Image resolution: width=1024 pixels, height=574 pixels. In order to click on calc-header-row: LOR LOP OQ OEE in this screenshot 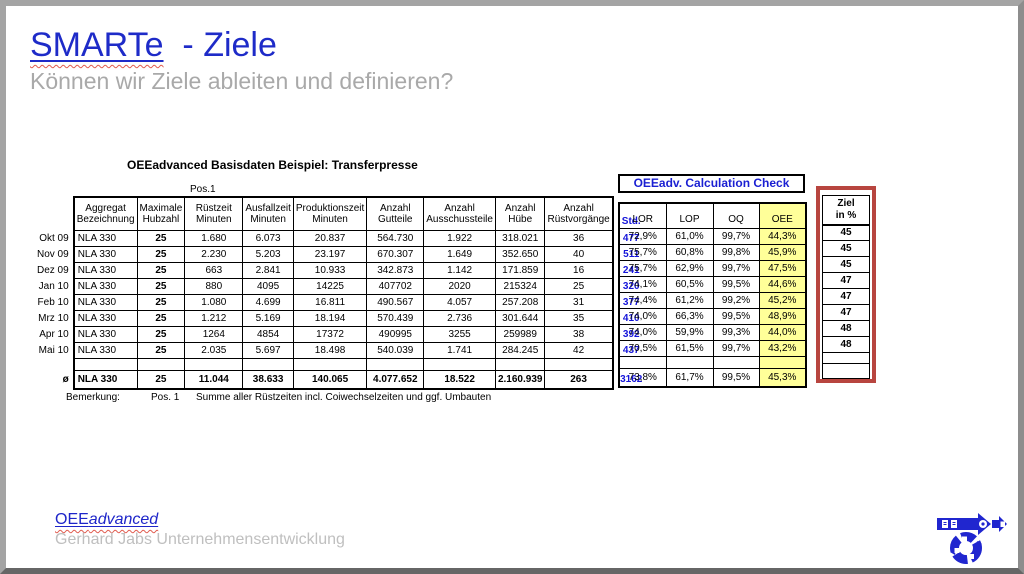, I will do `click(712, 215)`.